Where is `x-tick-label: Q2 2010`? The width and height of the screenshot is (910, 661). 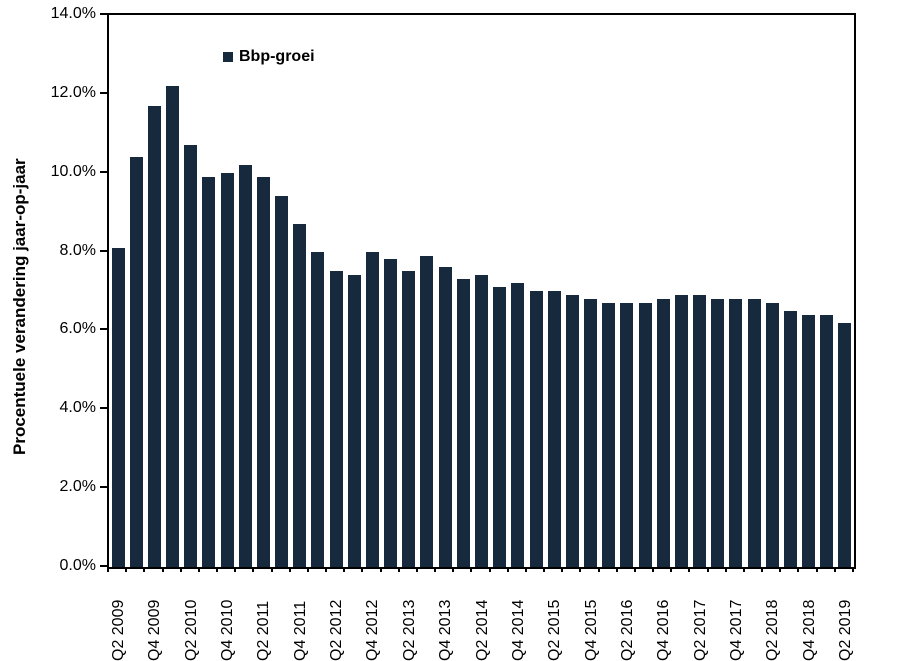
x-tick-label: Q2 2010 is located at coordinates (191, 630).